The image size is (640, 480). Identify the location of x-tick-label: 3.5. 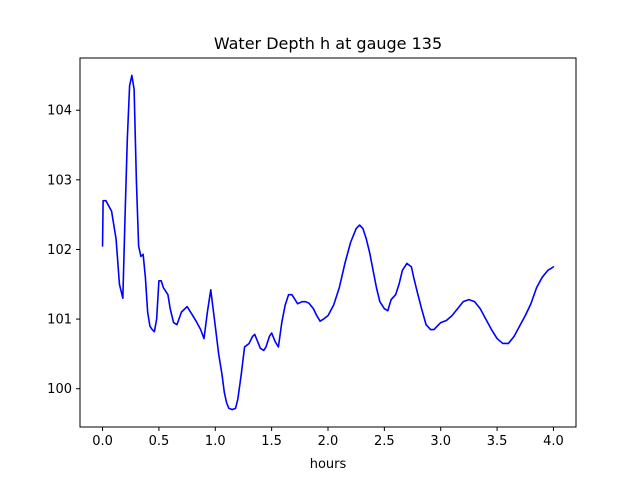
(497, 441).